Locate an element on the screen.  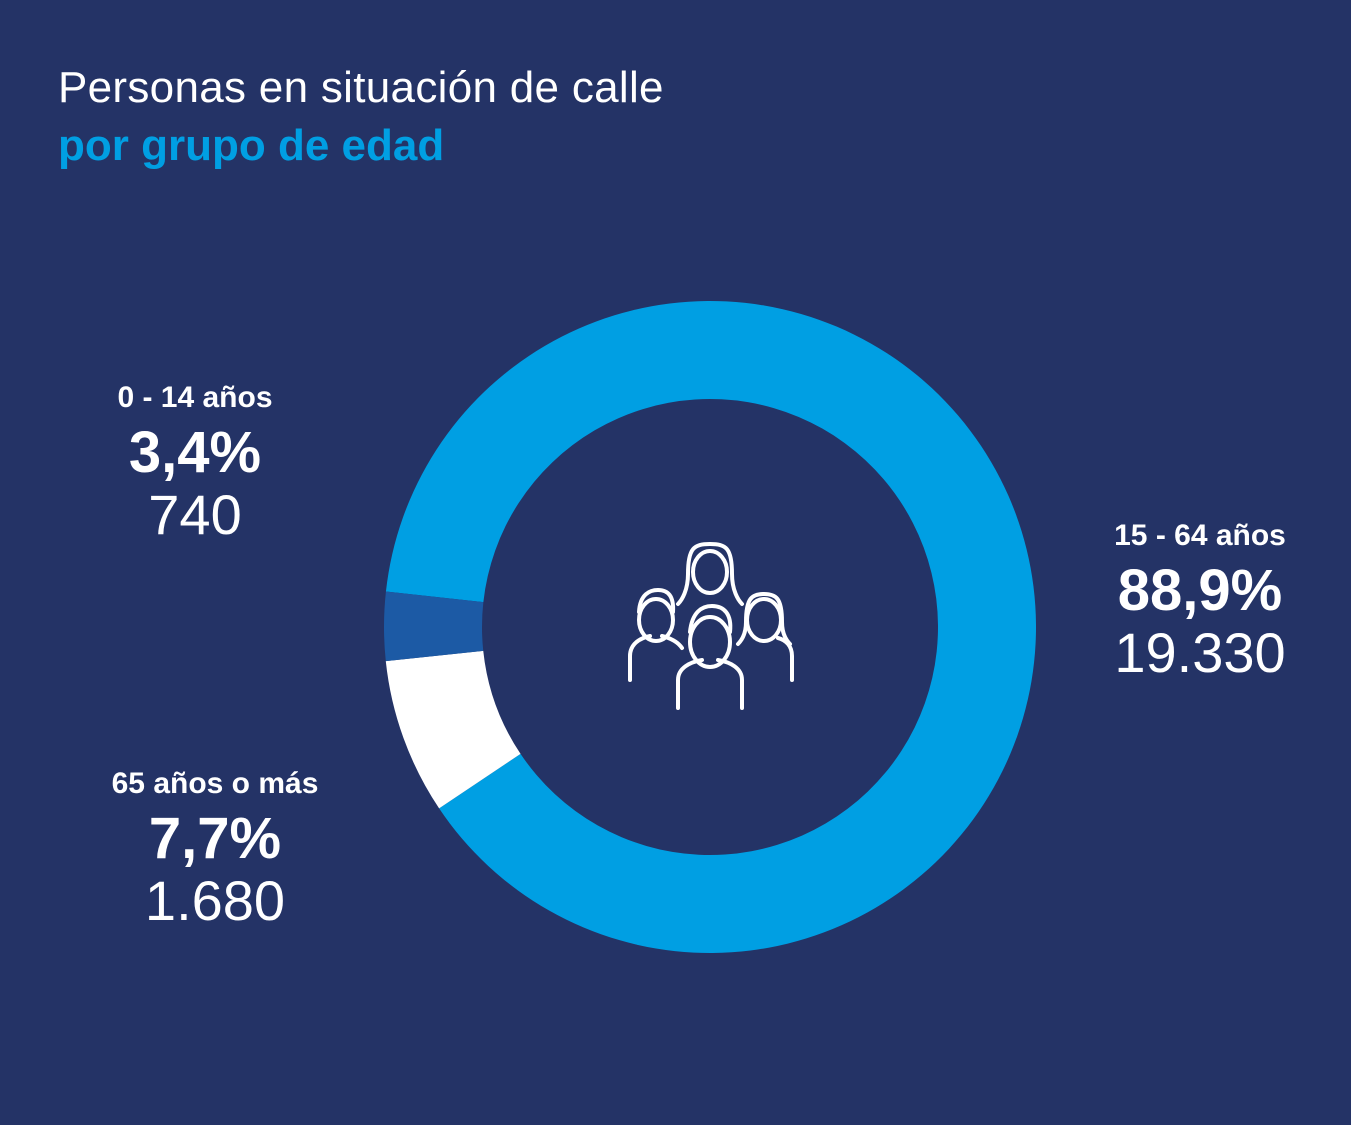
label-65-plus: 65 años o más 7,7% 1.680 is located at coordinates (215, 848).